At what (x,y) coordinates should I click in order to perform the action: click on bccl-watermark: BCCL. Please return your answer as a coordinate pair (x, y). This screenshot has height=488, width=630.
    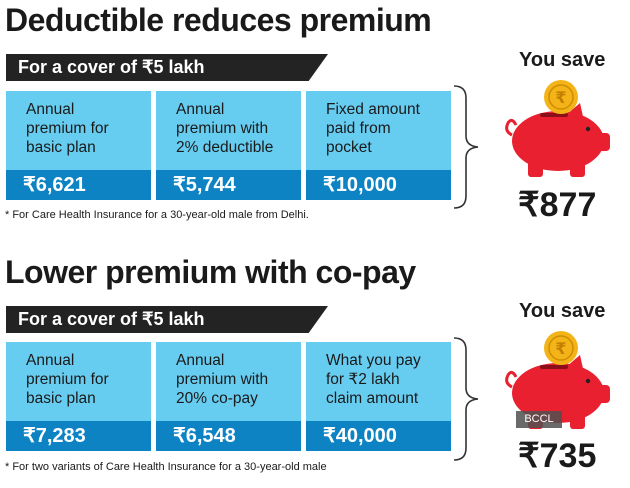
    Looking at the image, I should click on (539, 419).